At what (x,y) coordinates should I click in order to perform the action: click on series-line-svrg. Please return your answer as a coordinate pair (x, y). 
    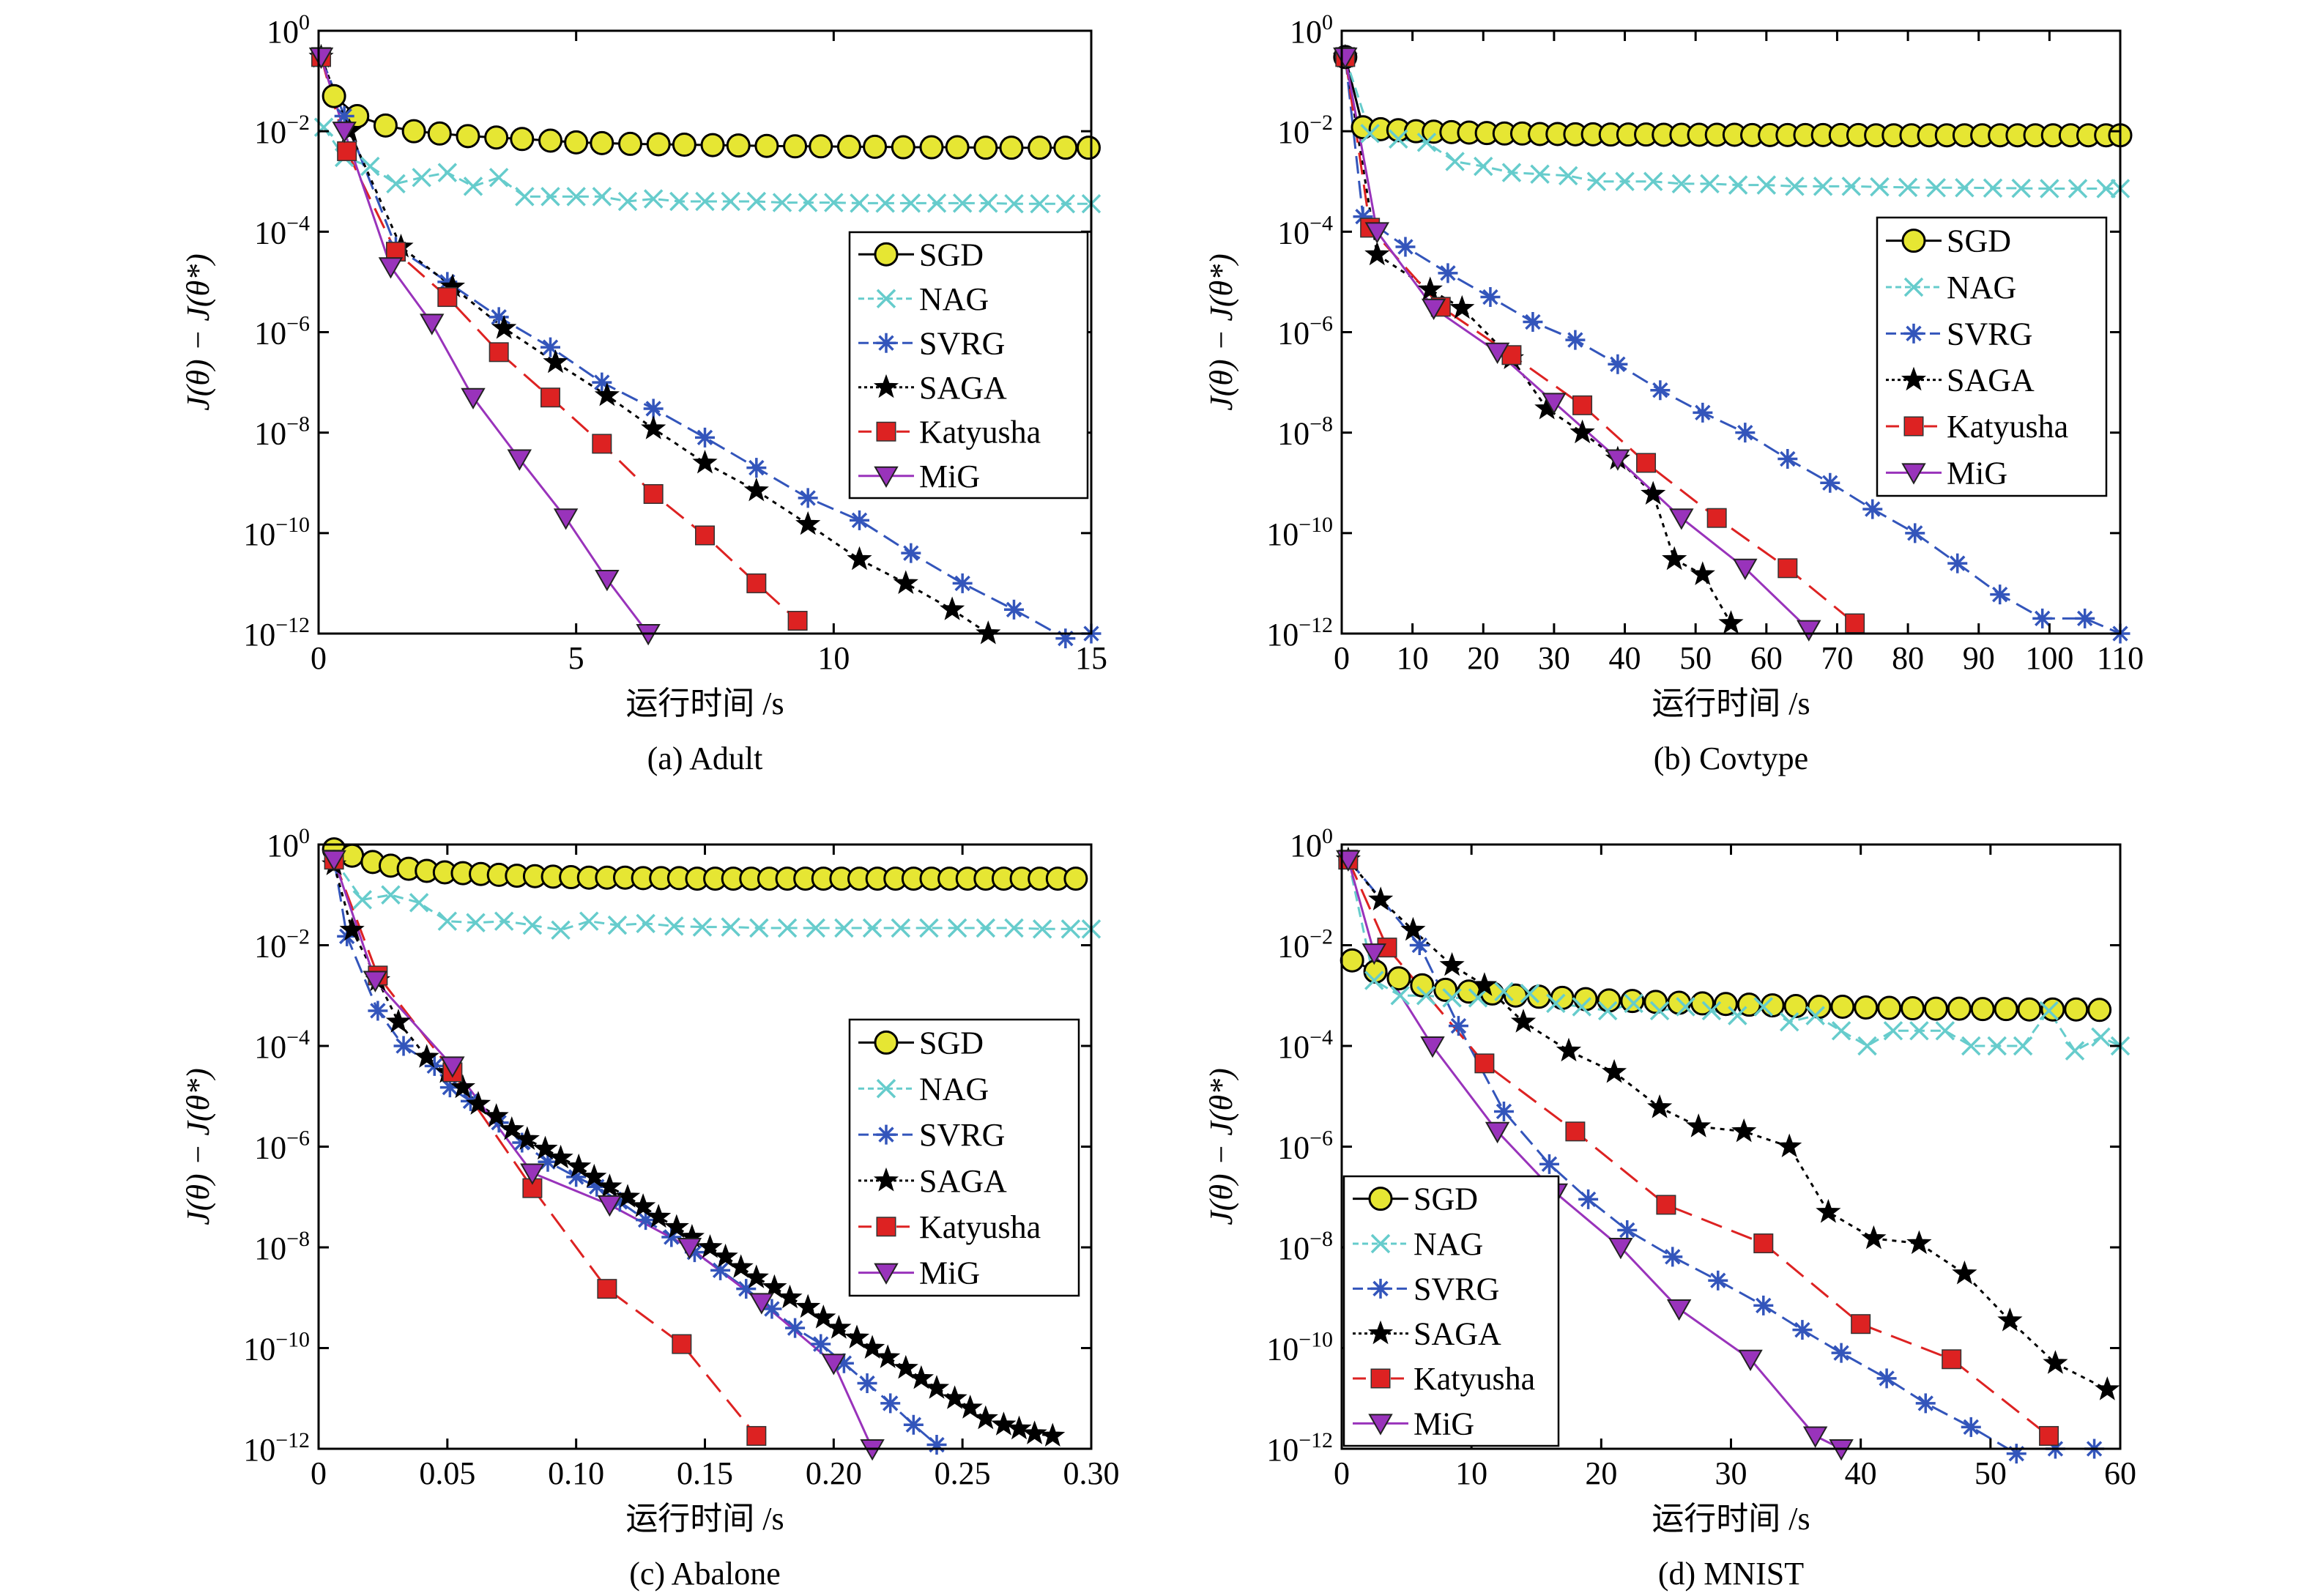
    Looking at the image, I should click on (1732, 345).